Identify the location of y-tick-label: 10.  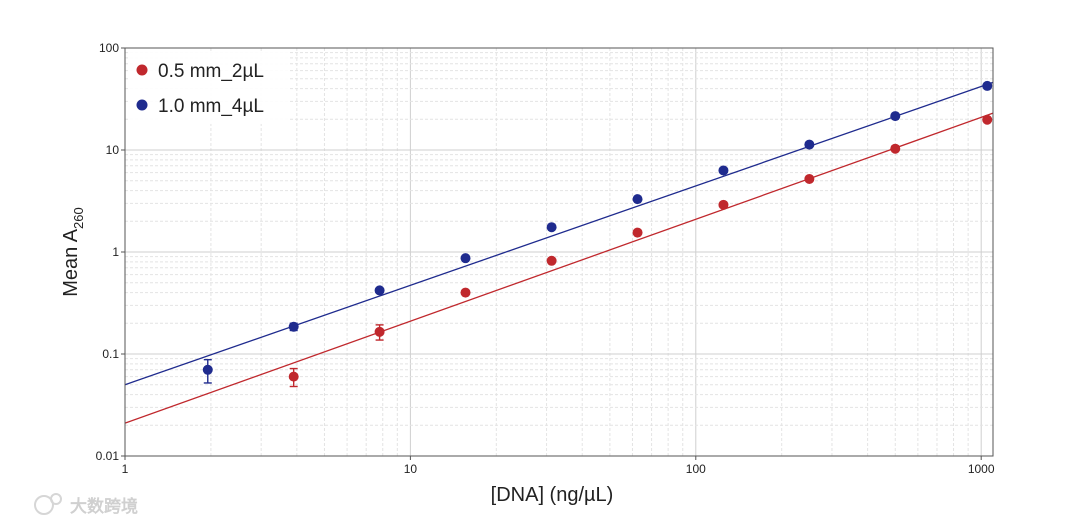
(113, 150).